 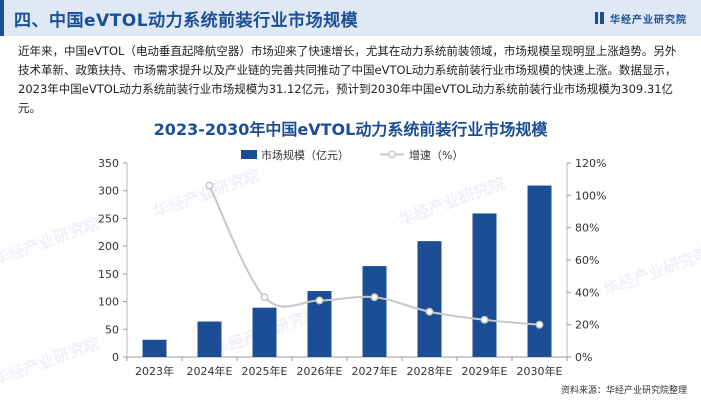 What do you see at coordinates (599, 18) in the screenshot?
I see `logo-icon` at bounding box center [599, 18].